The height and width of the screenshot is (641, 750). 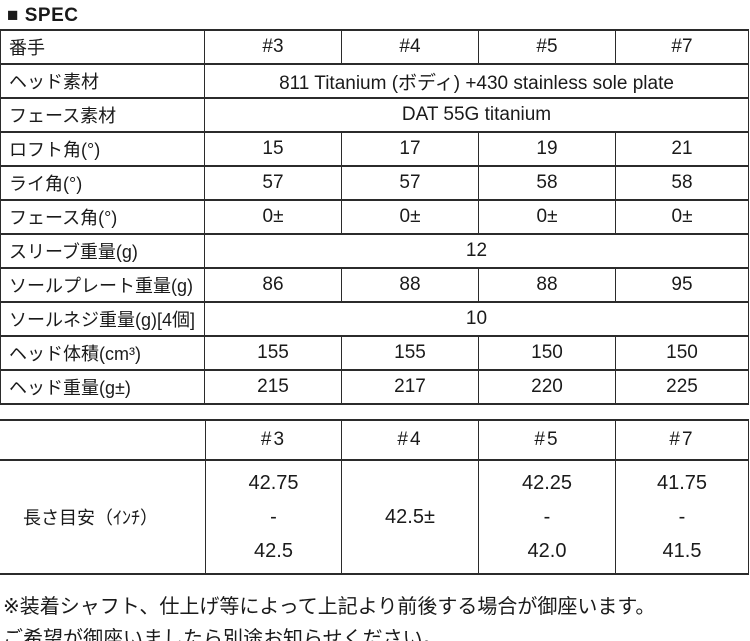 I want to click on length-header-cell: #3, so click(x=273, y=440).